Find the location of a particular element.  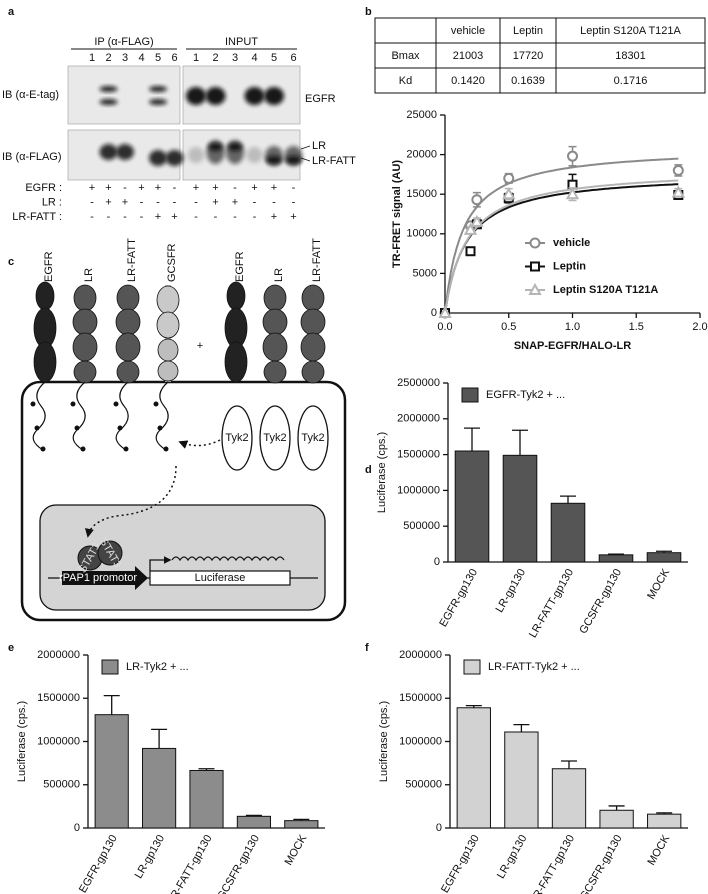

x-tick-label: 2.0 is located at coordinates (699, 327).